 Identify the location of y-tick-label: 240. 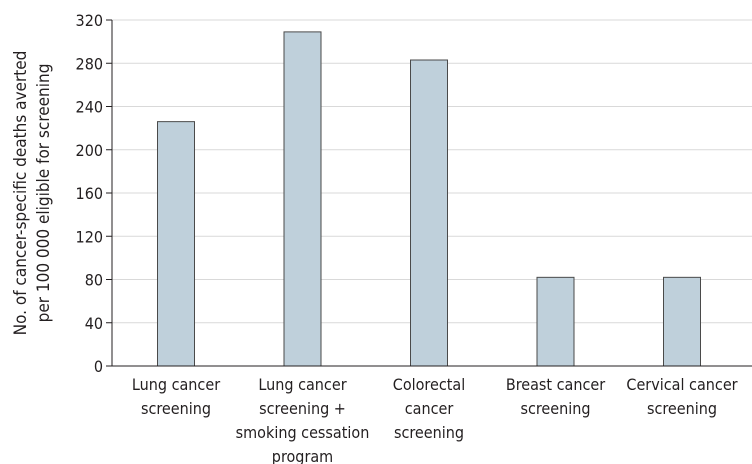
(89, 107).